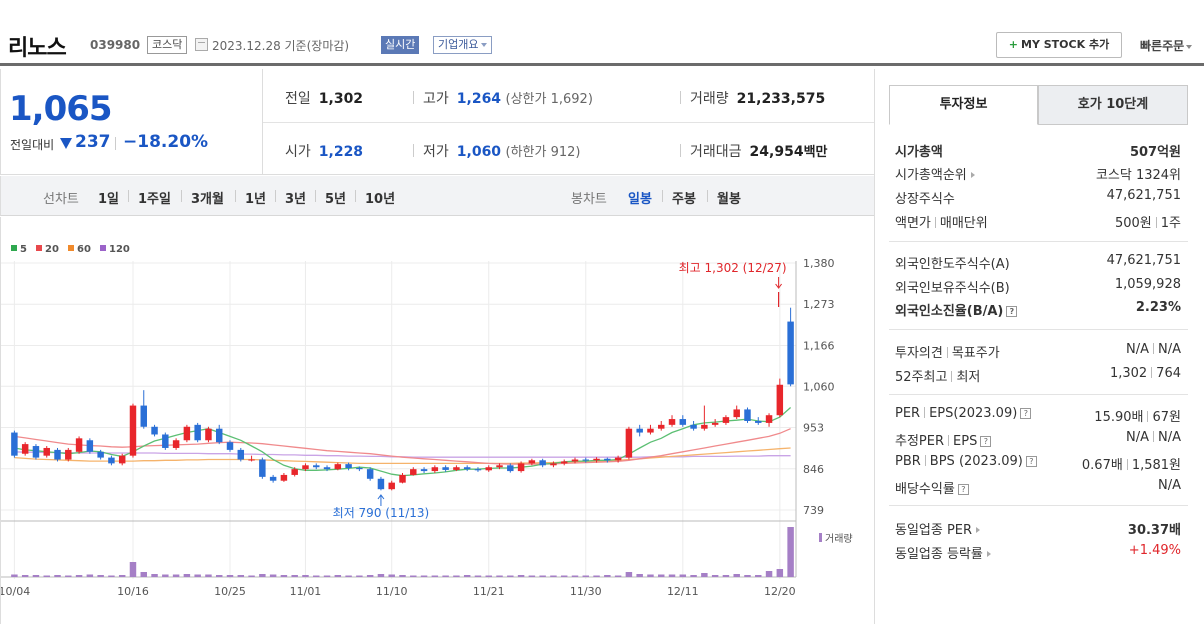 The width and height of the screenshot is (1204, 624). What do you see at coordinates (919, 353) in the screenshot?
I see `opinion-label: 투자의견` at bounding box center [919, 353].